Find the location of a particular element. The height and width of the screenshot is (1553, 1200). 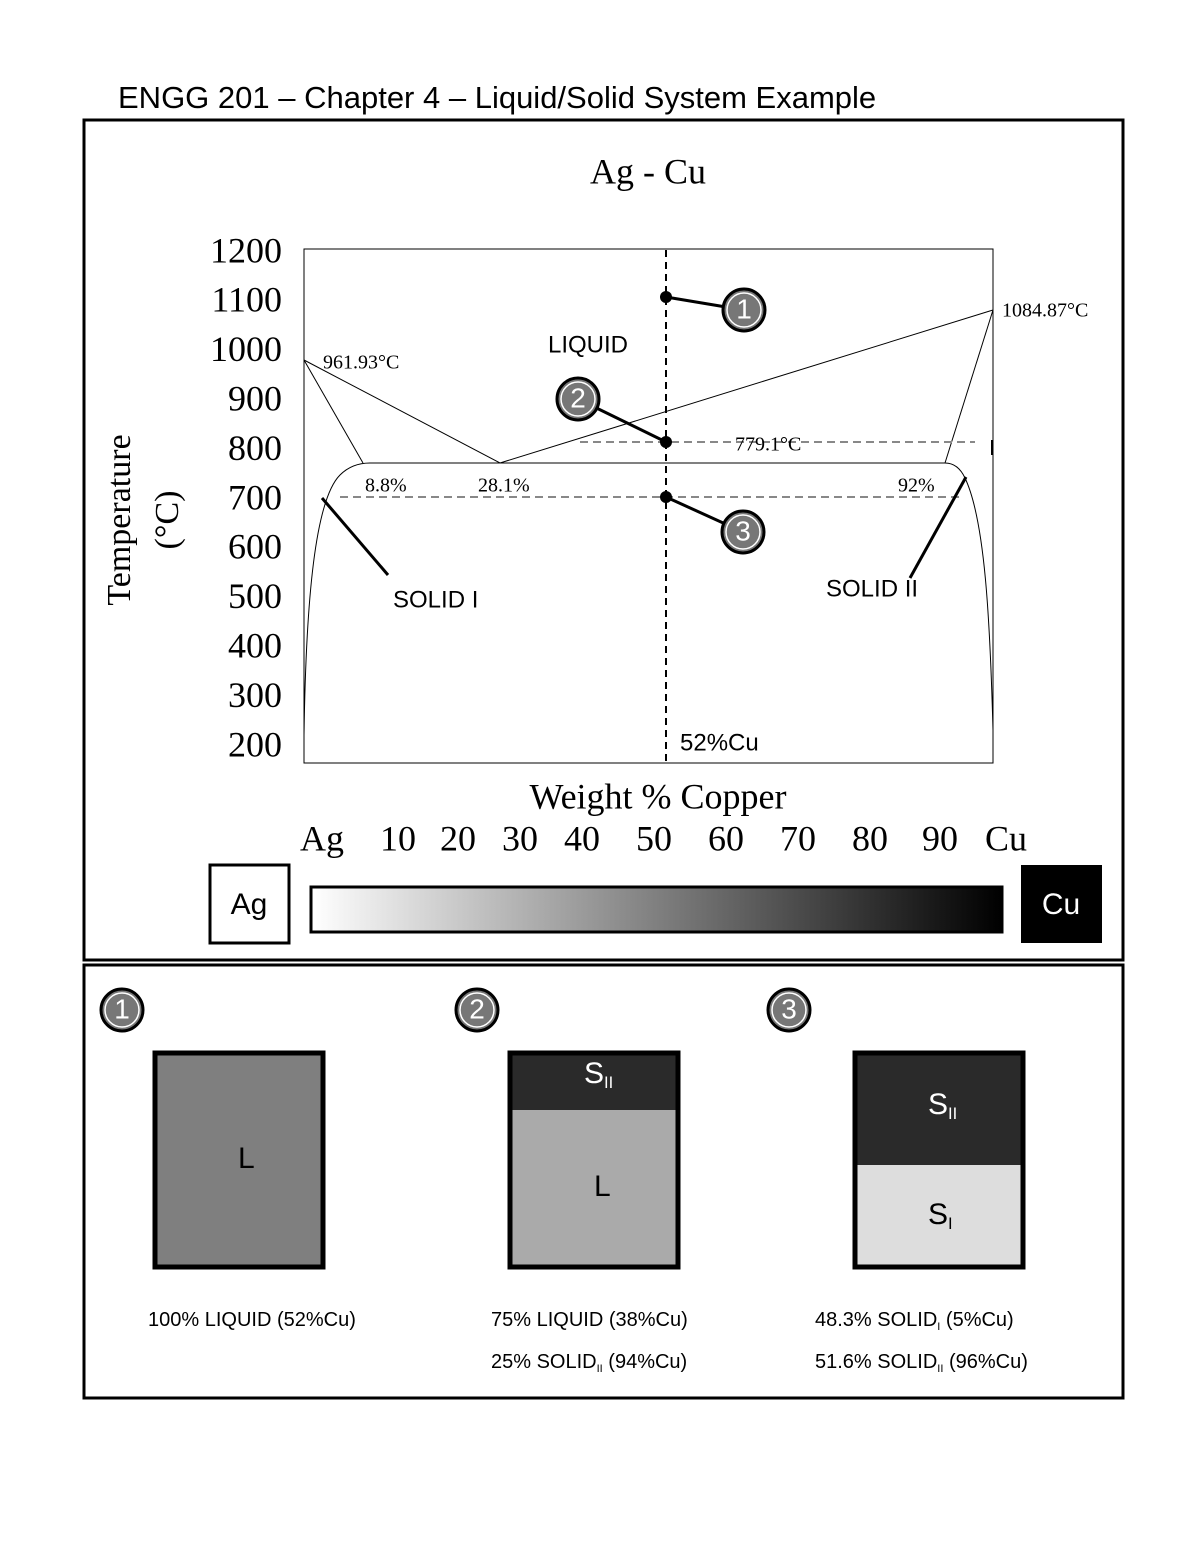

annotation: 1084.87°C is located at coordinates (1045, 311).